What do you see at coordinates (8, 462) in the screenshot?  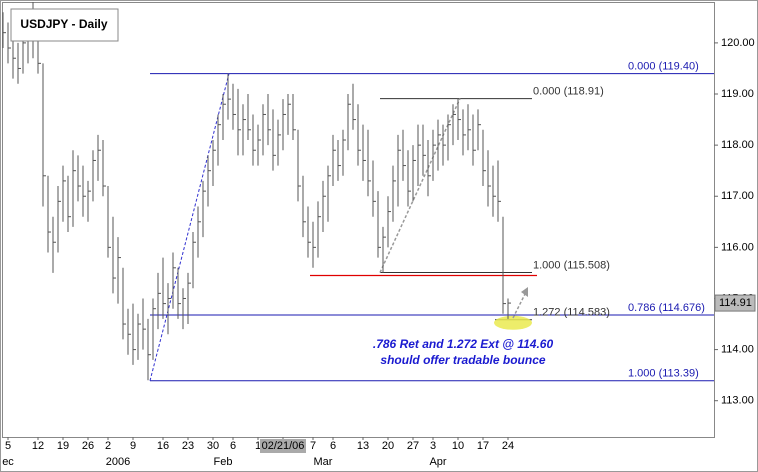 I see `x-period-label: ec` at bounding box center [8, 462].